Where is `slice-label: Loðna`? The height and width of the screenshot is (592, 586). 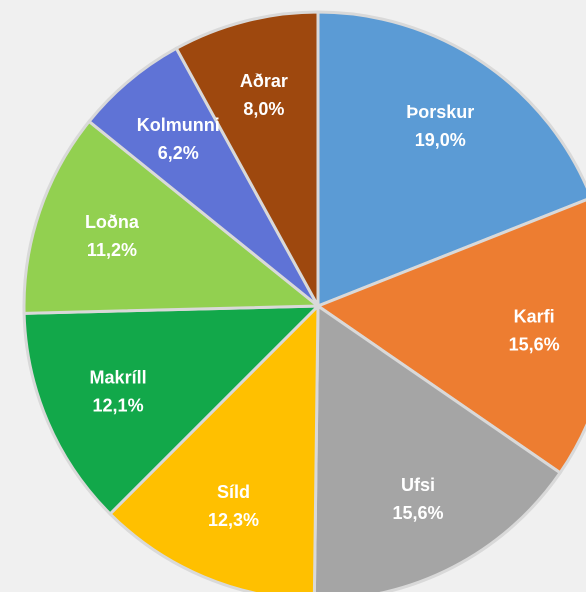
slice-label: Loðna is located at coordinates (112, 222).